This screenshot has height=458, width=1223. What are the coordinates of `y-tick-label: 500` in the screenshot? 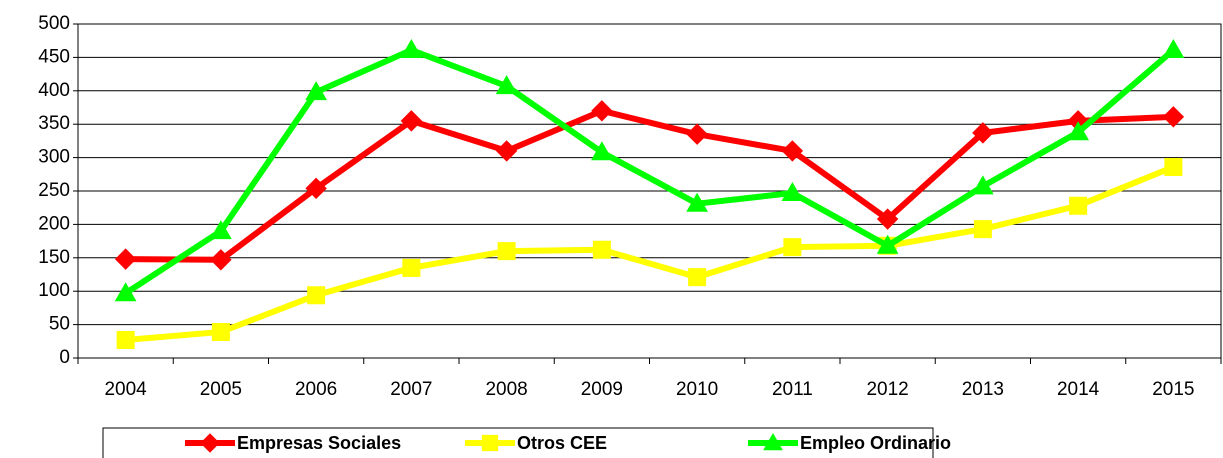 It's located at (54, 23).